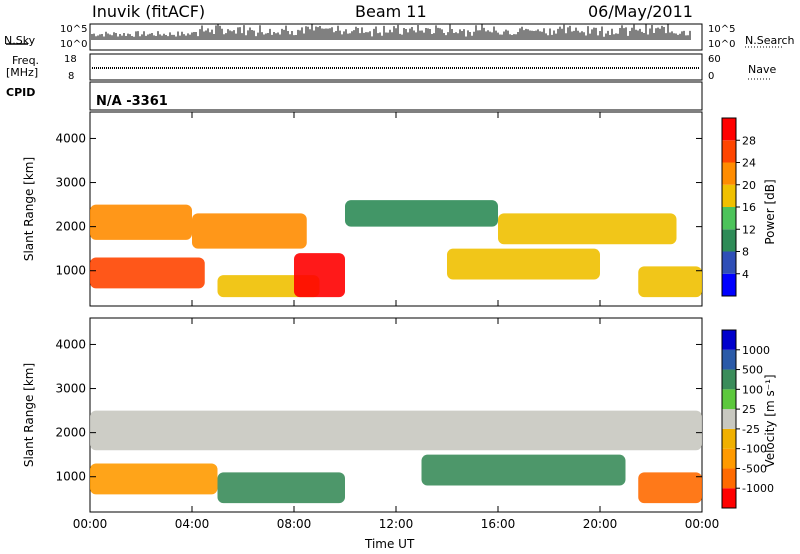  I want to click on nave-tick-top: 60, so click(714, 59).